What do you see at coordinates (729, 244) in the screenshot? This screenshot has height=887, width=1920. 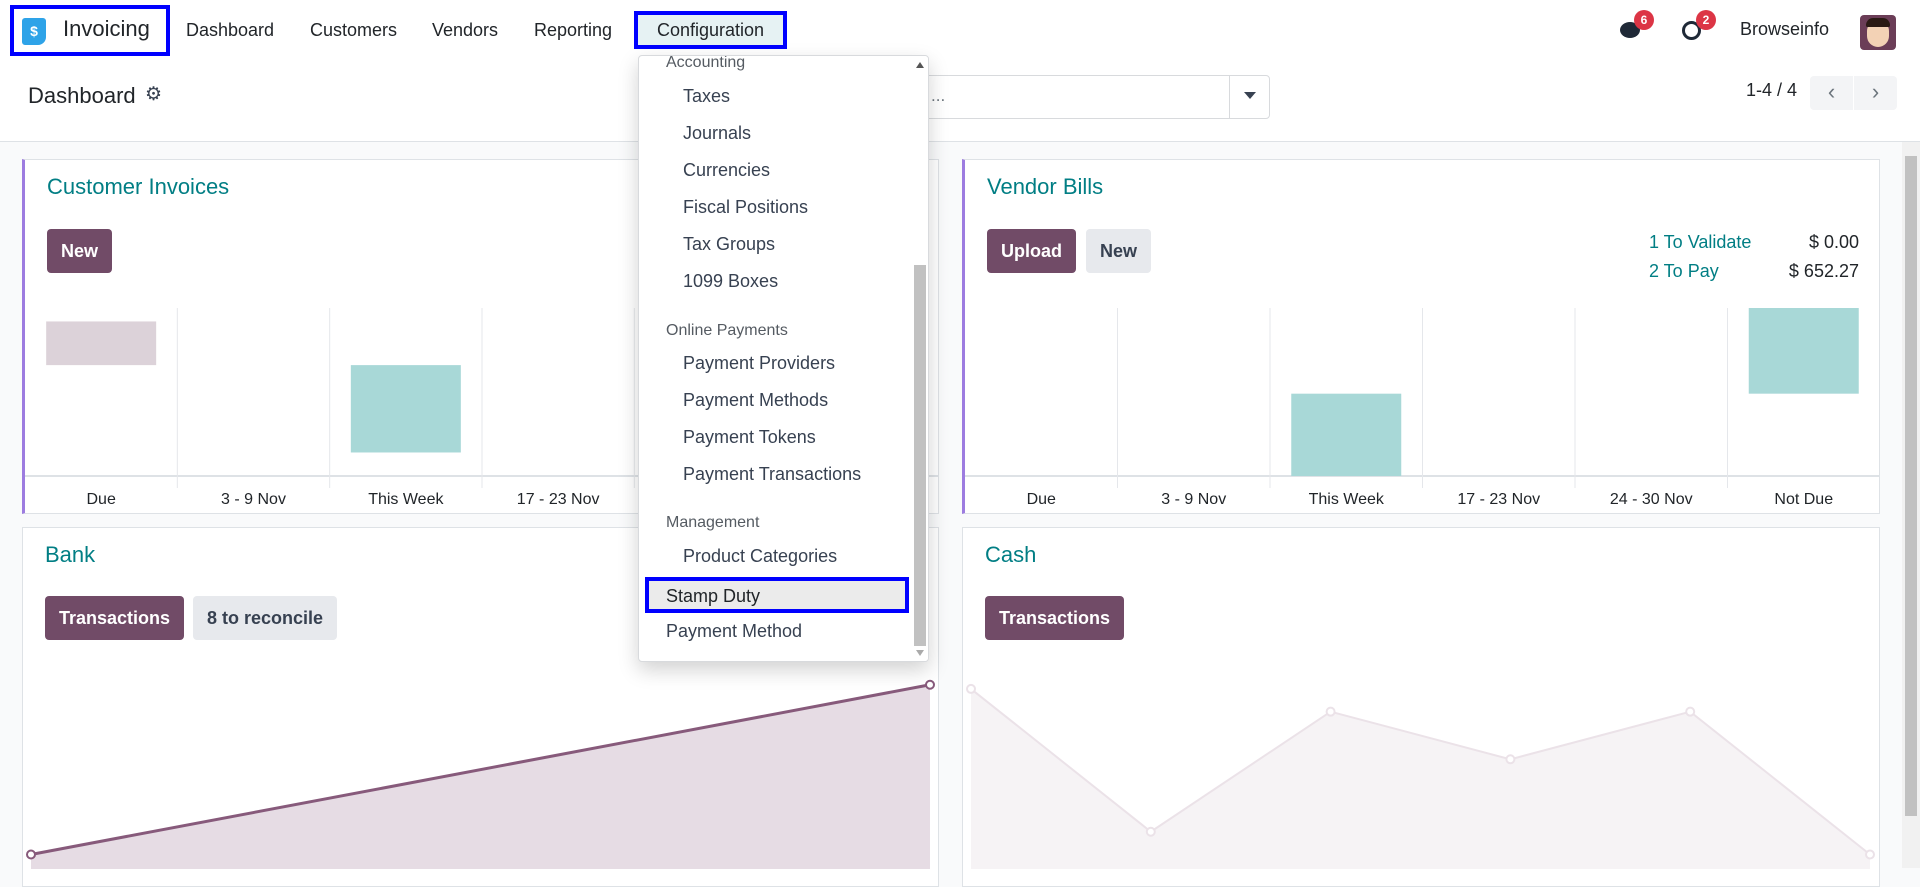 I see `menu-item-tax-groups: Tax Groups` at bounding box center [729, 244].